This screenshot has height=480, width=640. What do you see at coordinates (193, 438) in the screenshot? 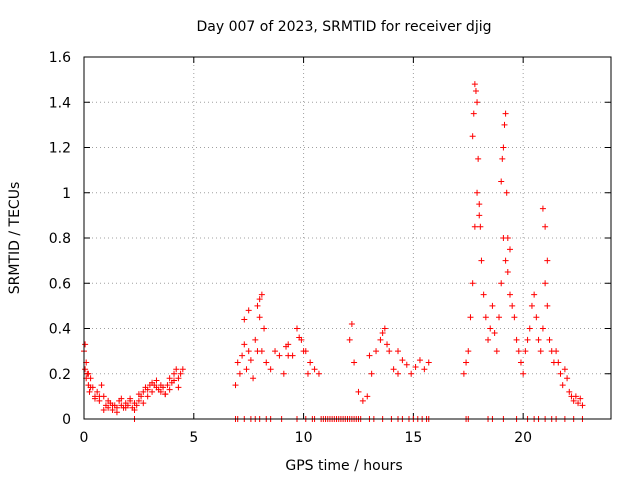
I see `x-tick-label: 5` at bounding box center [193, 438].